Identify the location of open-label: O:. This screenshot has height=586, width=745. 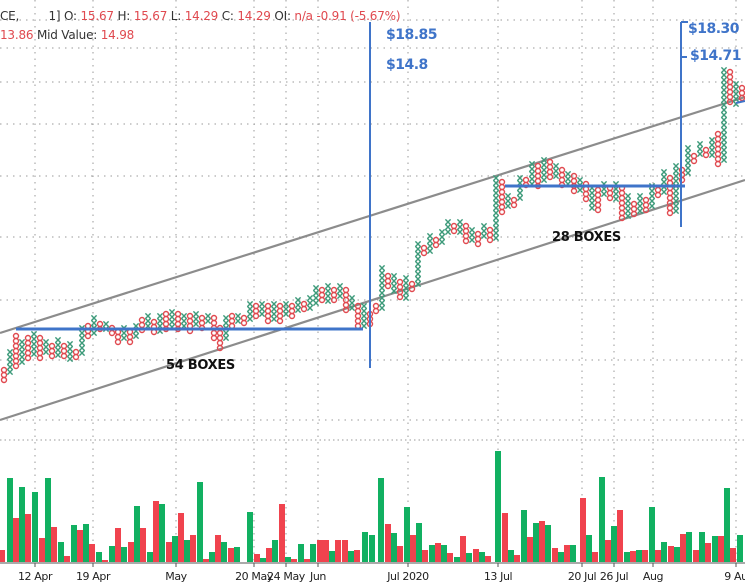
(70, 16).